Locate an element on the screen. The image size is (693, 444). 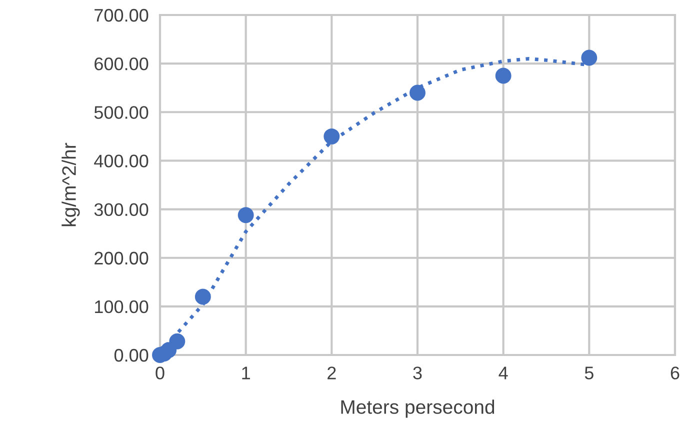
x-tick-label: 0 is located at coordinates (160, 373).